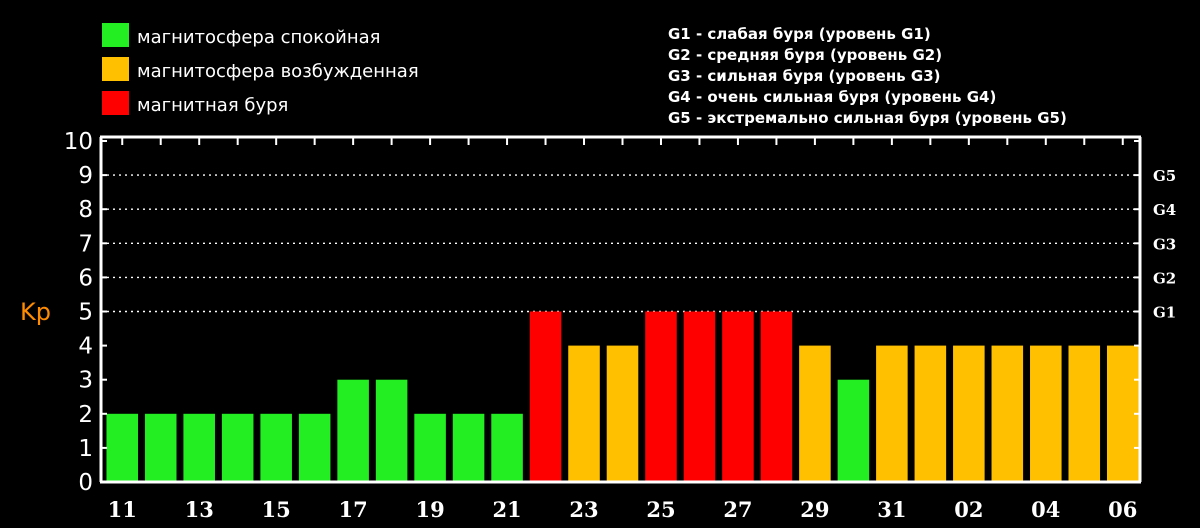  I want to click on x-tick-label: 13, so click(199, 509).